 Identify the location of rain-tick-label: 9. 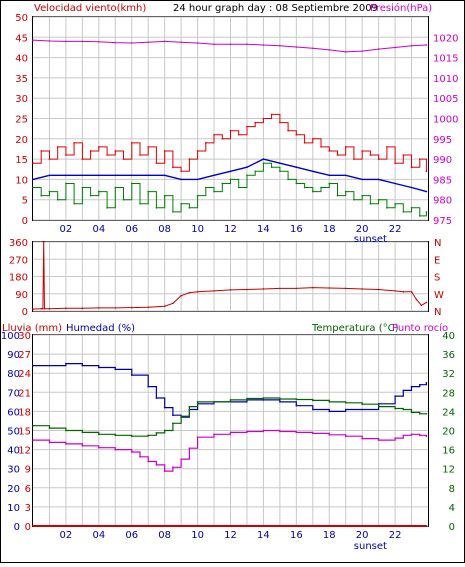
(28, 470).